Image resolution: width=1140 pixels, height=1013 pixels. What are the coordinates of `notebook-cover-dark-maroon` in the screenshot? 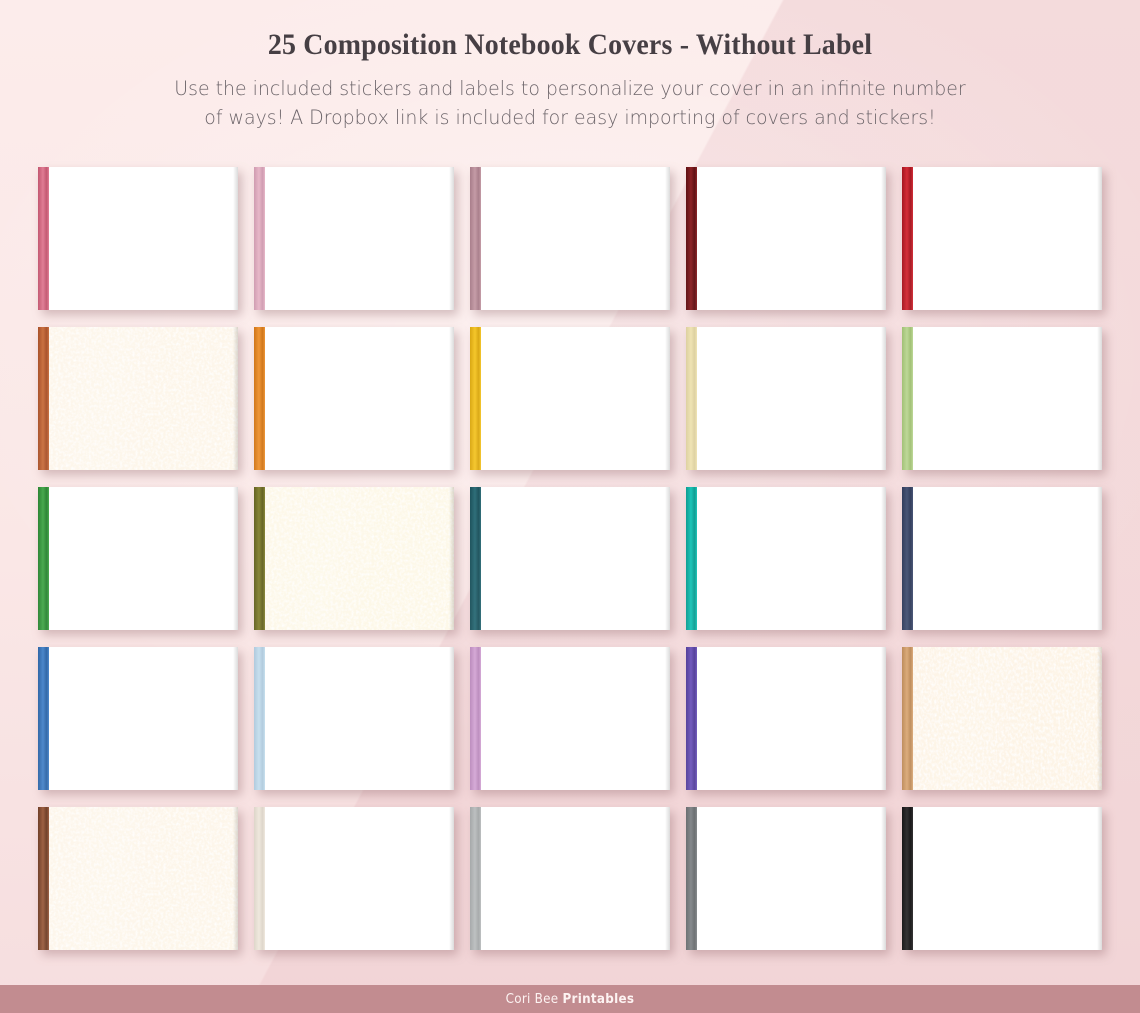 It's located at (786, 238).